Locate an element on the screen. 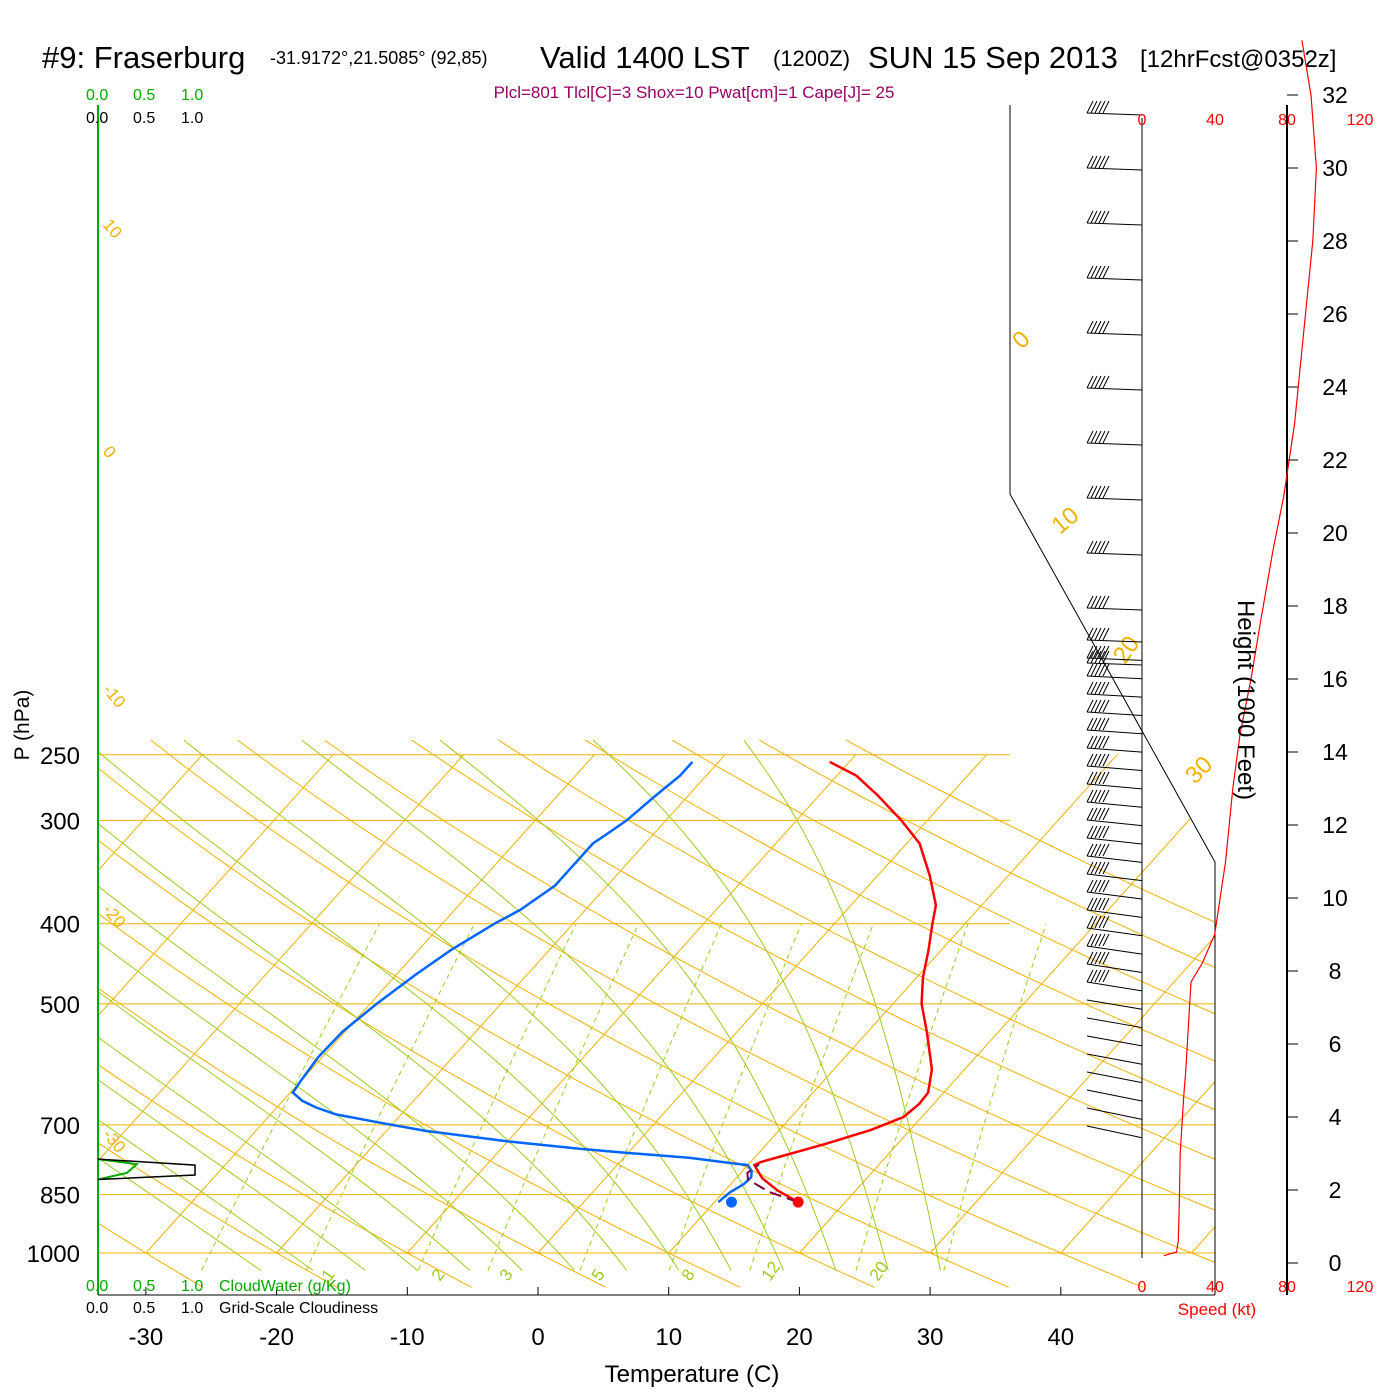 The width and height of the screenshot is (1400, 1400). cloud-scale-green-bottom-1: 0.5 is located at coordinates (144, 1286).